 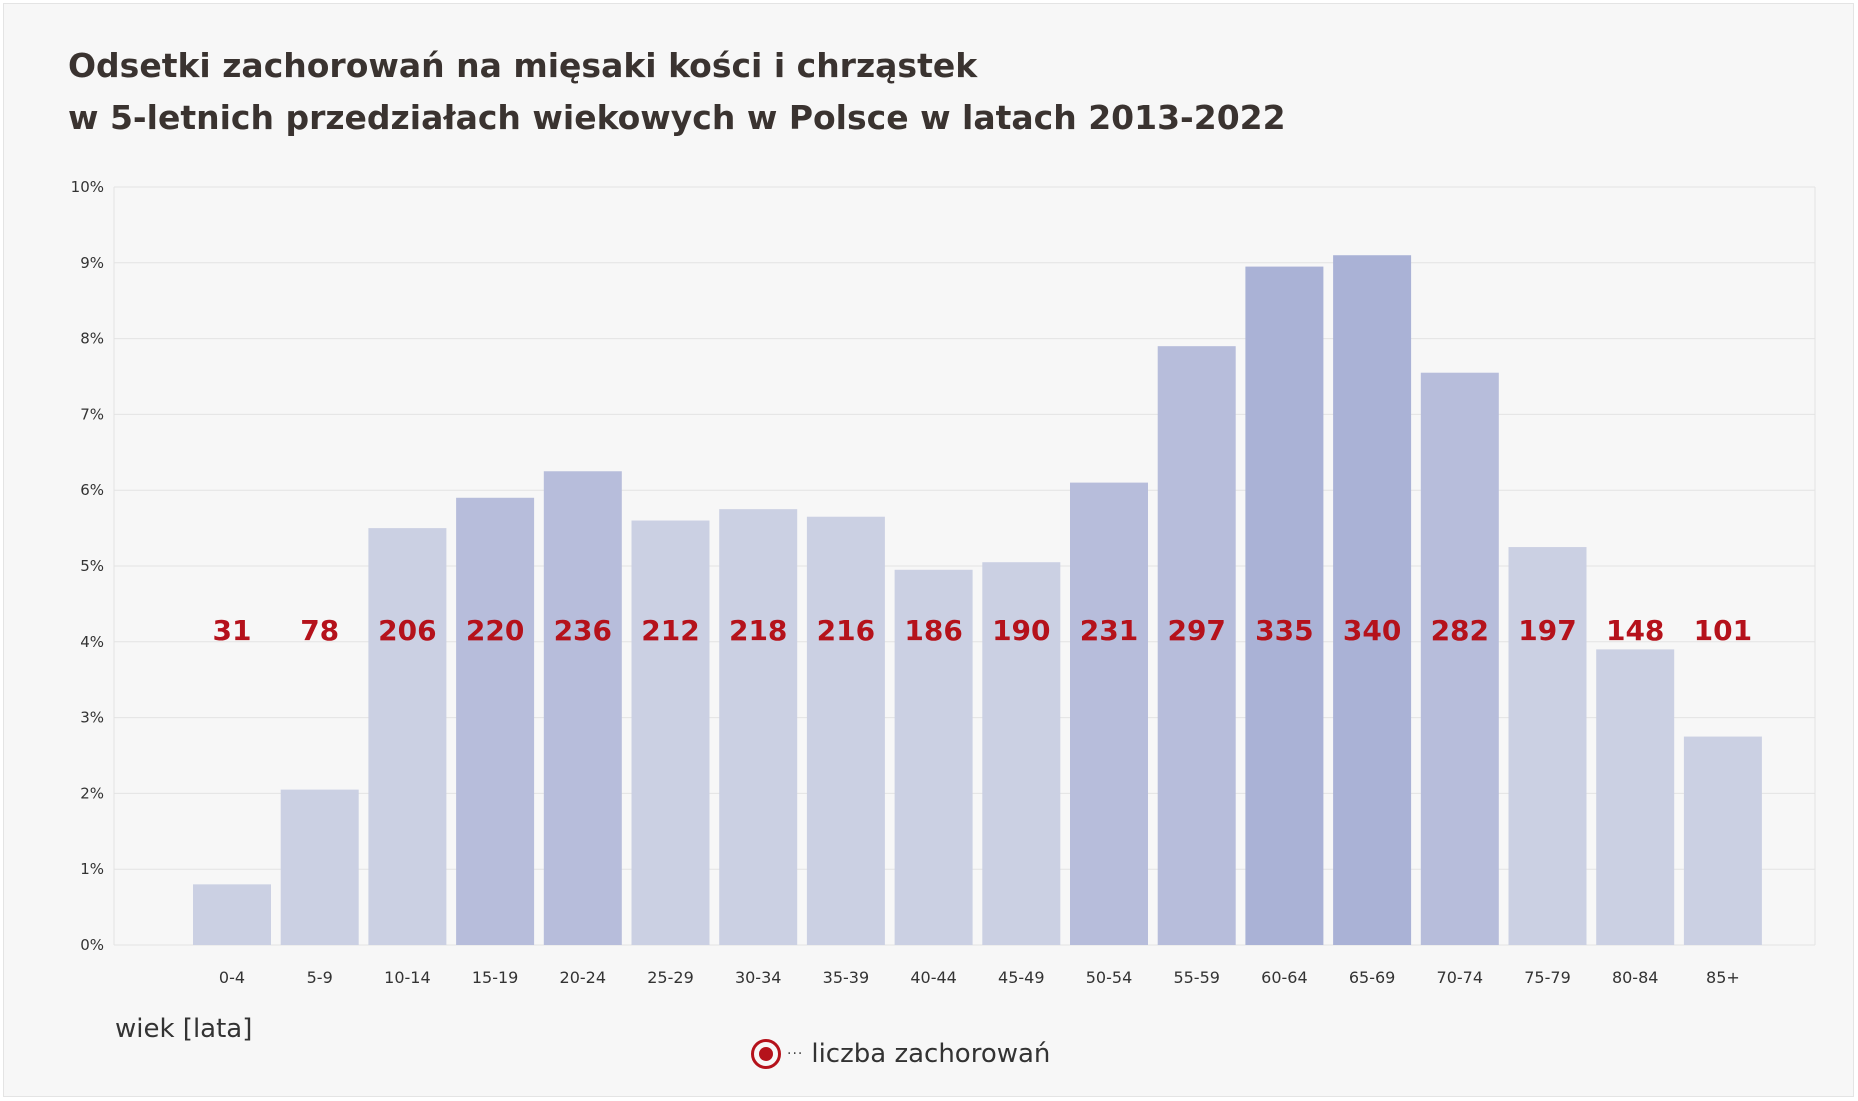 I want to click on count-label: 197, so click(x=1547, y=630).